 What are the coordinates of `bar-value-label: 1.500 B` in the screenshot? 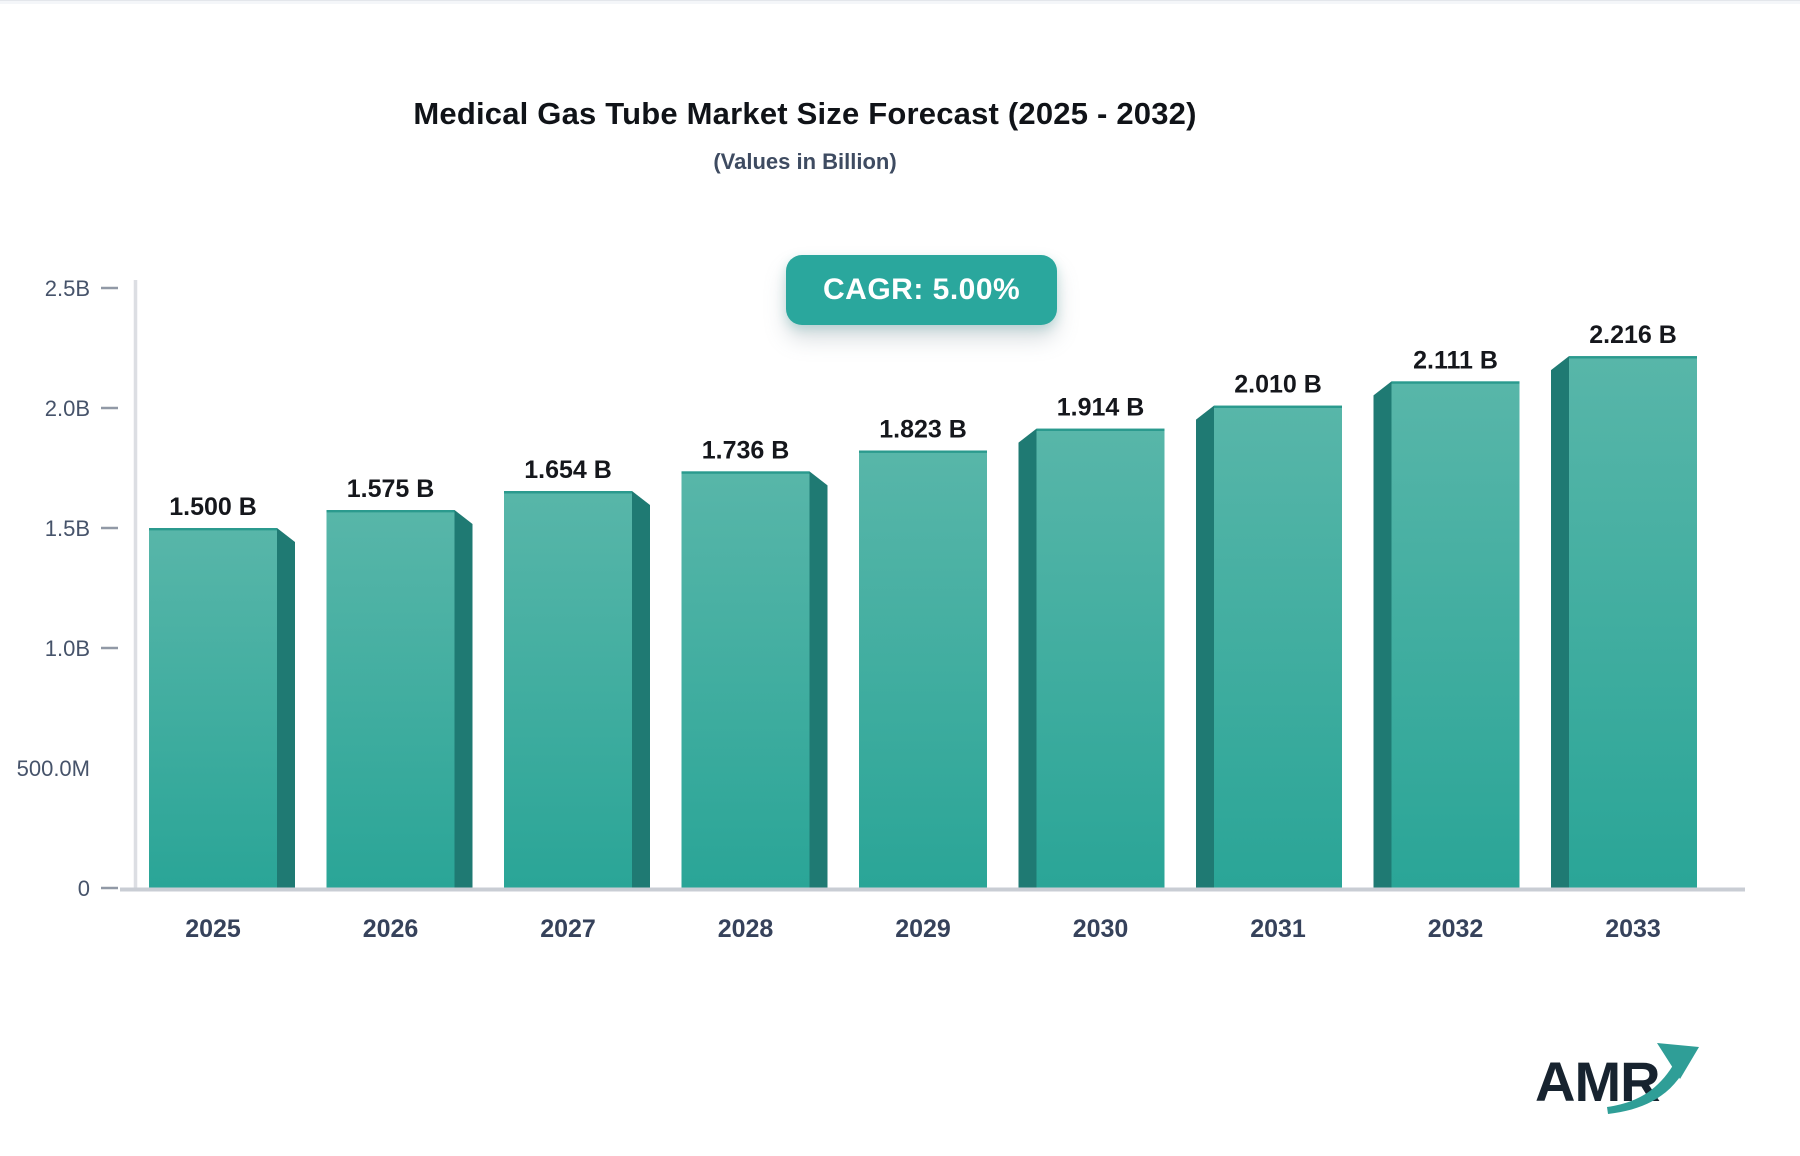 It's located at (213, 507).